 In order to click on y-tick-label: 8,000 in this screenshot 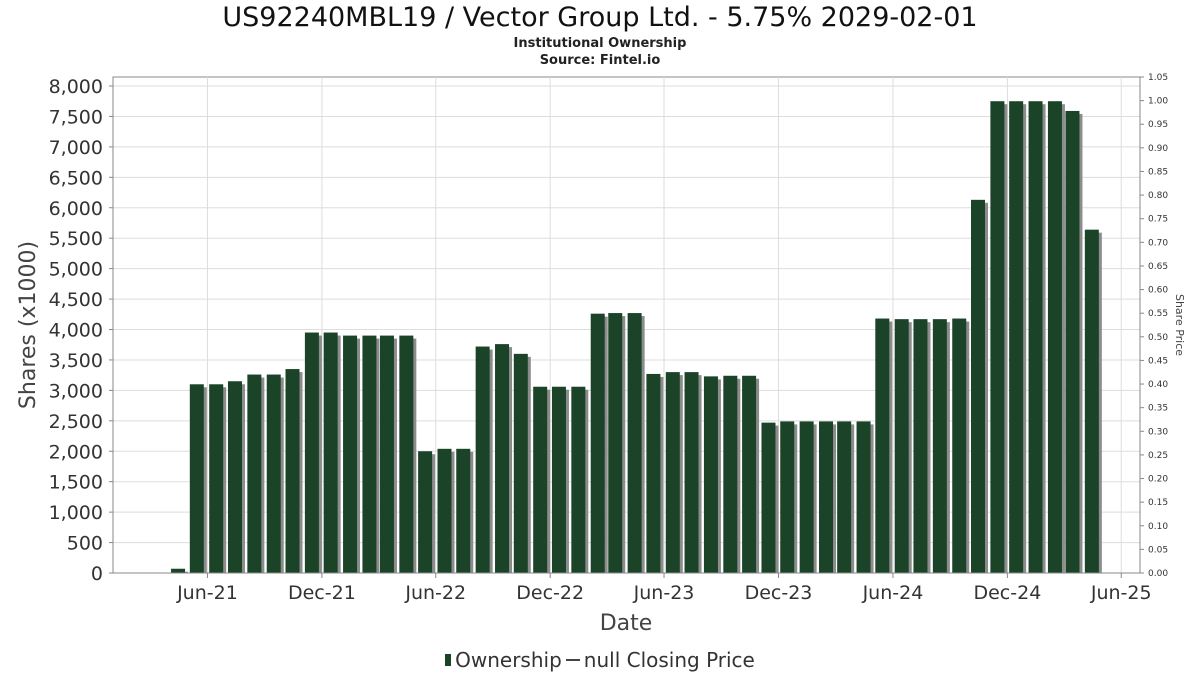, I will do `click(76, 87)`.